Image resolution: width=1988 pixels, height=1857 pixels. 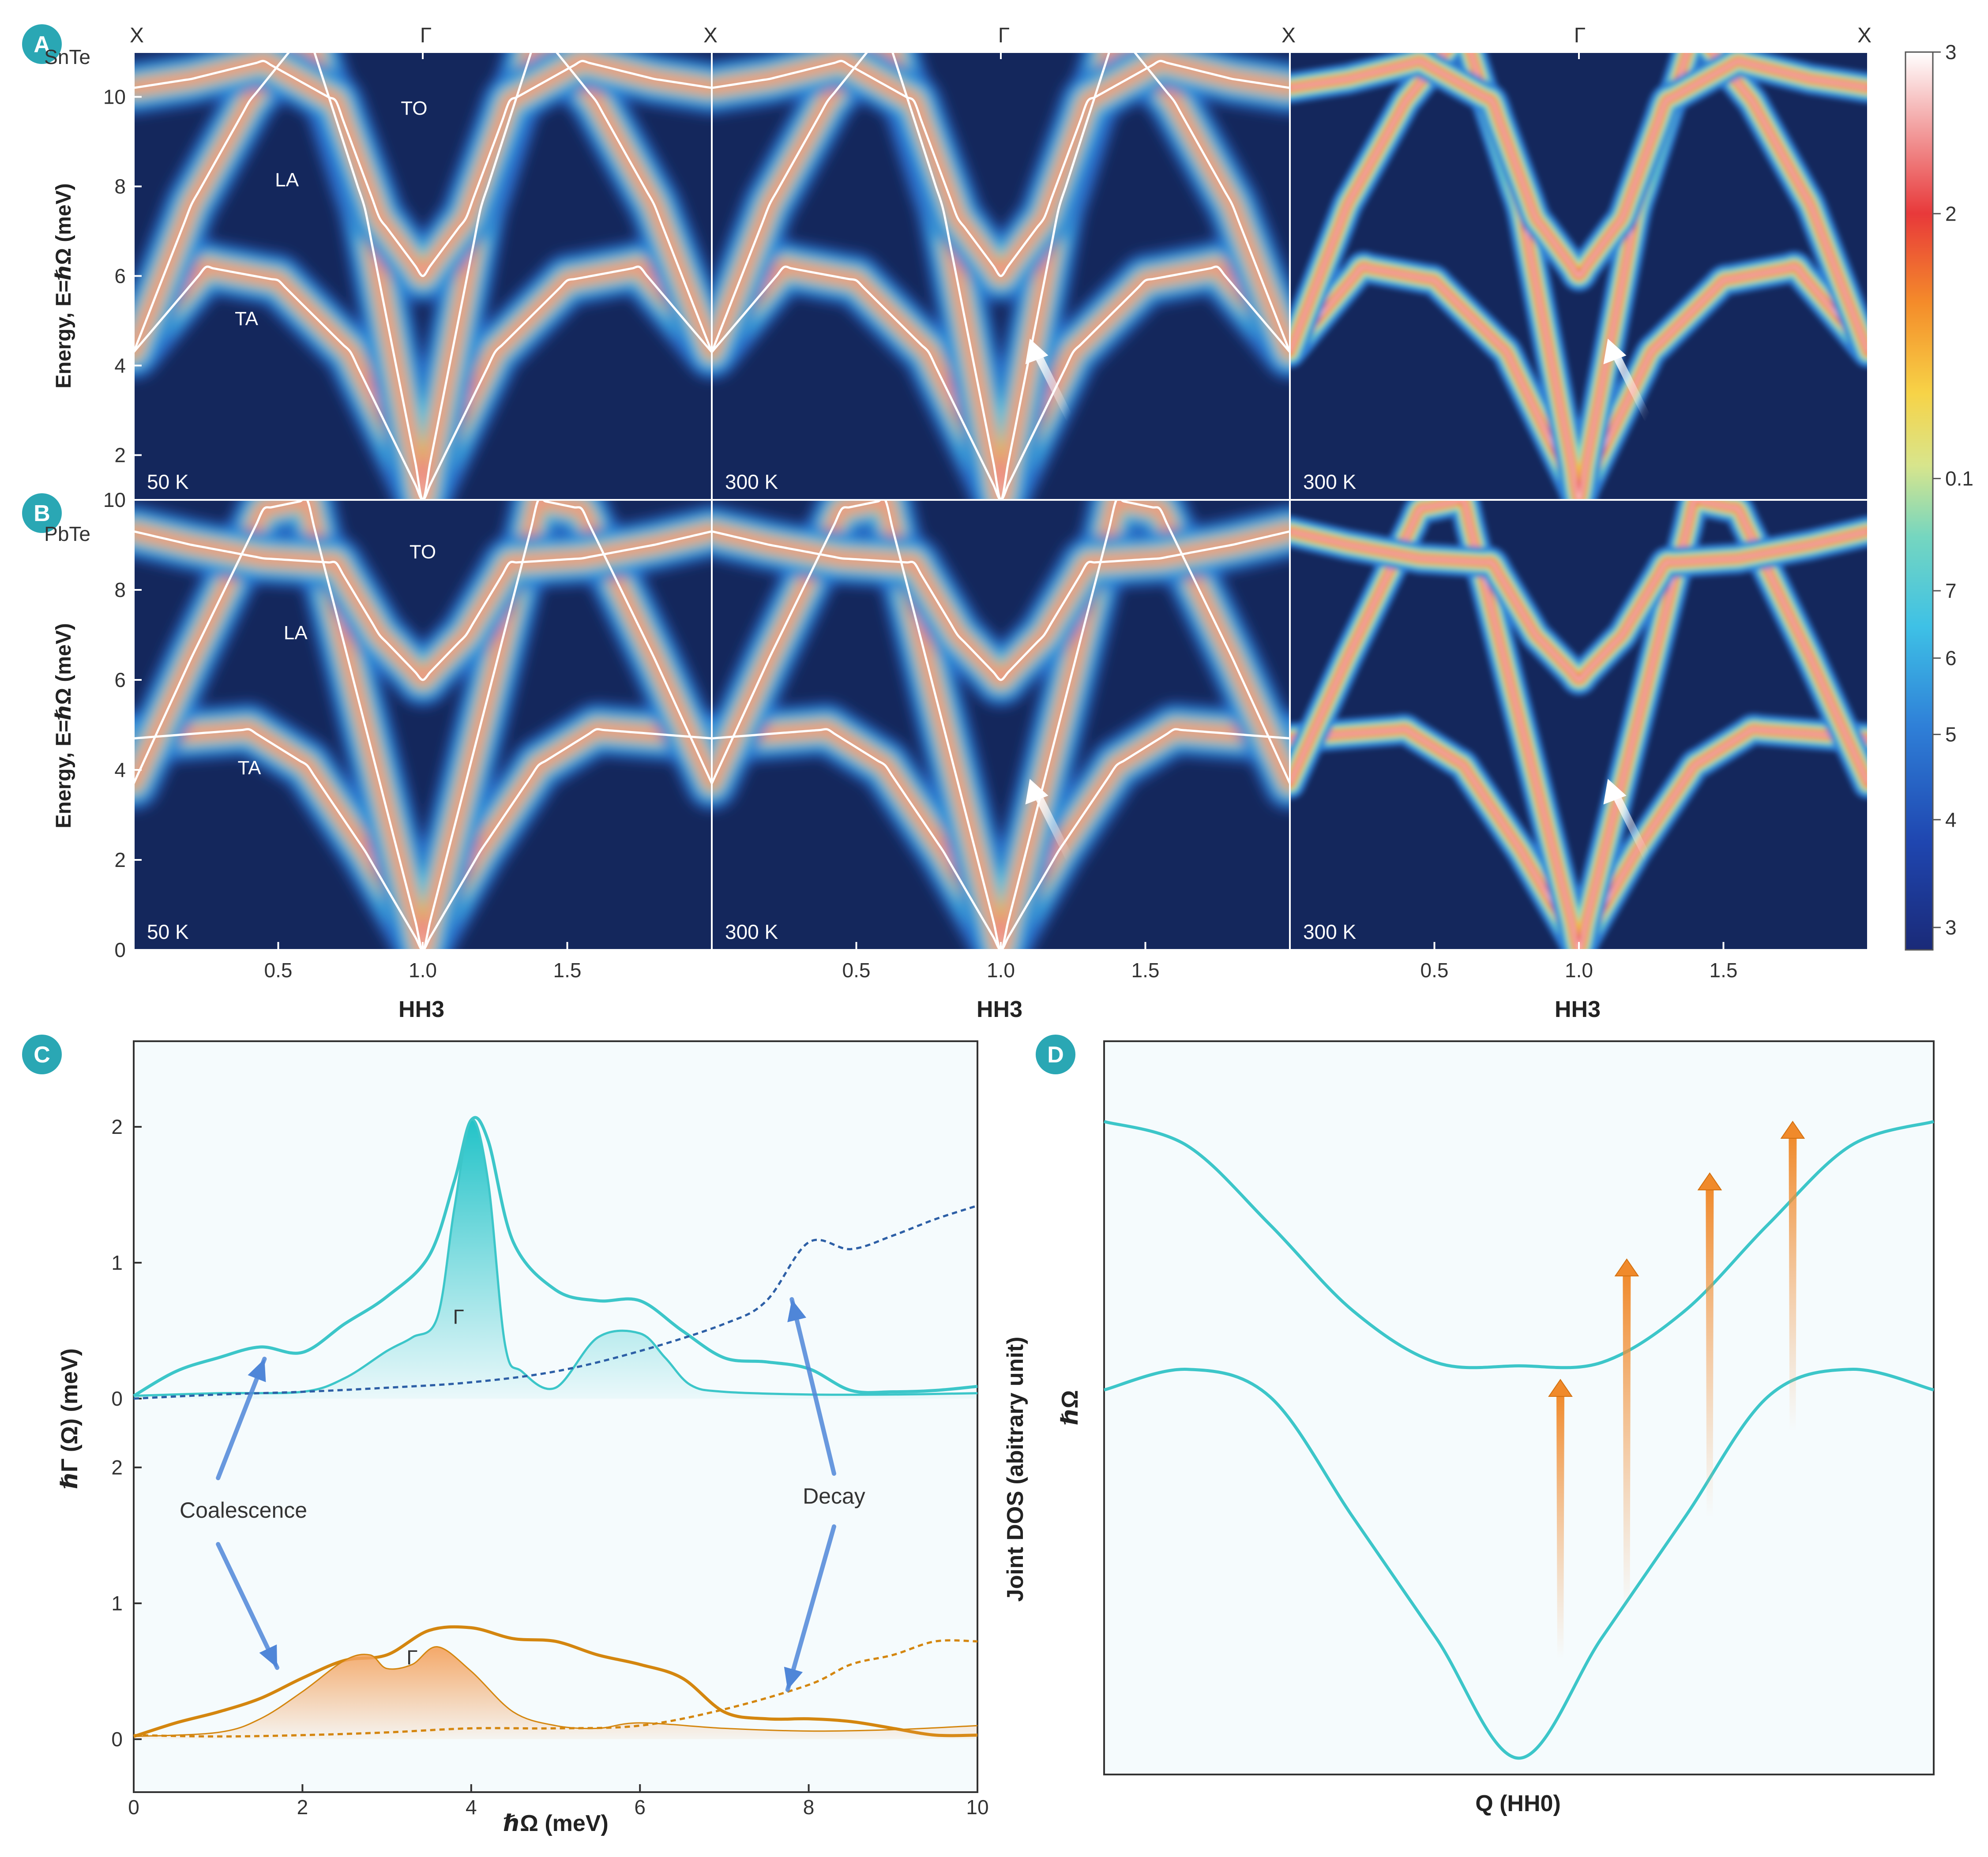 What do you see at coordinates (1959, 478) in the screenshot?
I see `colorbar-tick-label: 0.1` at bounding box center [1959, 478].